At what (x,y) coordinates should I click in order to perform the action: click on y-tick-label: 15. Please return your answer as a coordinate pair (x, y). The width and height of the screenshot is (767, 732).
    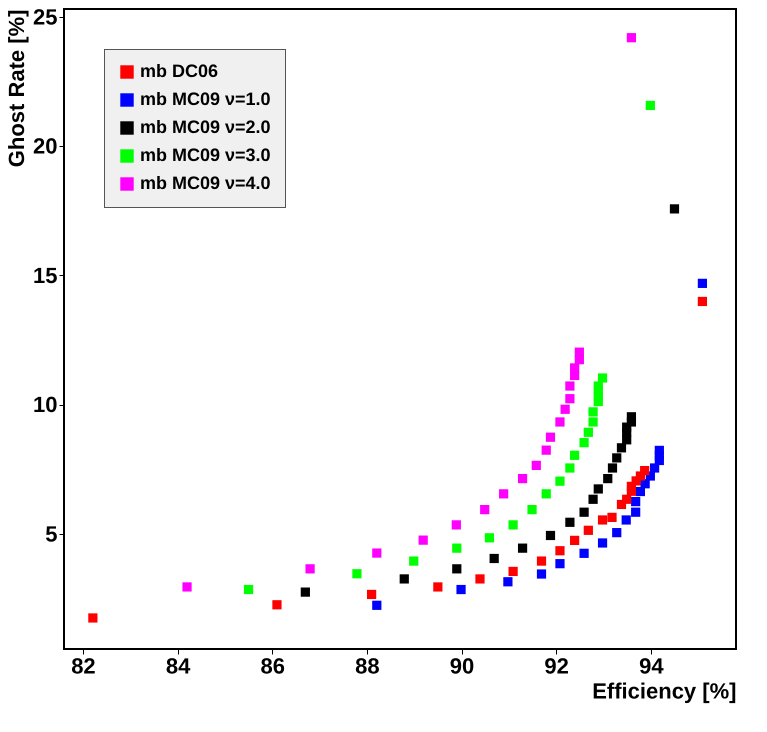
    Looking at the image, I should click on (45, 275).